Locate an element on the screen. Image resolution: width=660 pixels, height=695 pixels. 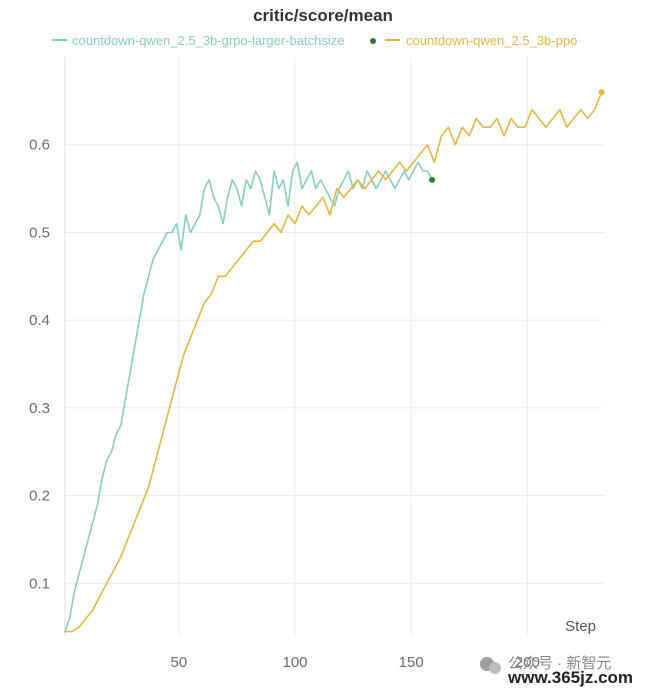
watermark: 公众号 · 新智元 www.365jz.com is located at coordinates (556, 670).